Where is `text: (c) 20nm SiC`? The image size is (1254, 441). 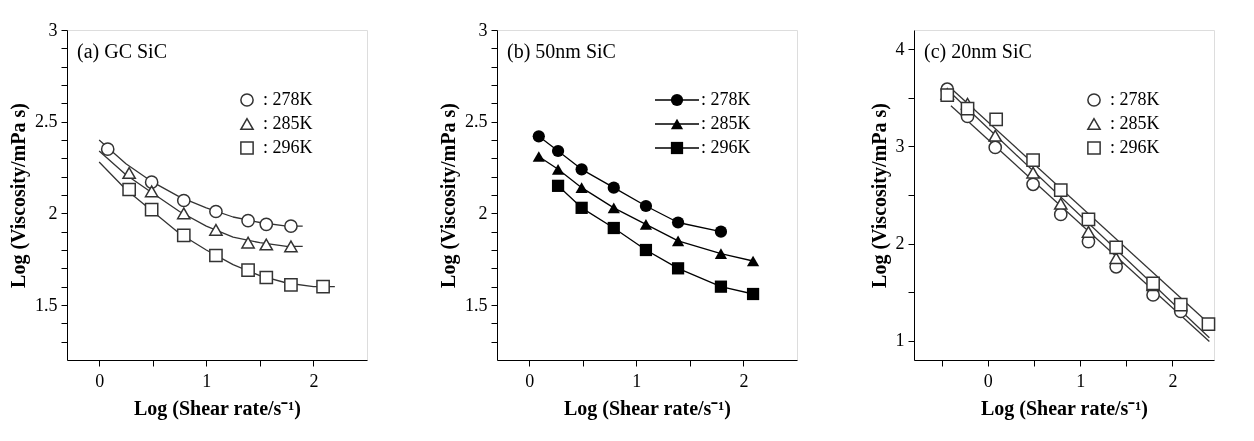
text: (c) 20nm SiC is located at coordinates (978, 51).